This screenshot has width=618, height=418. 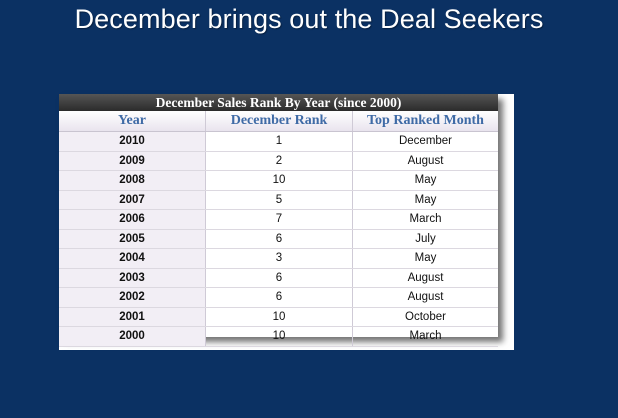 I want to click on table-row: 2001 10 October, so click(x=278, y=317).